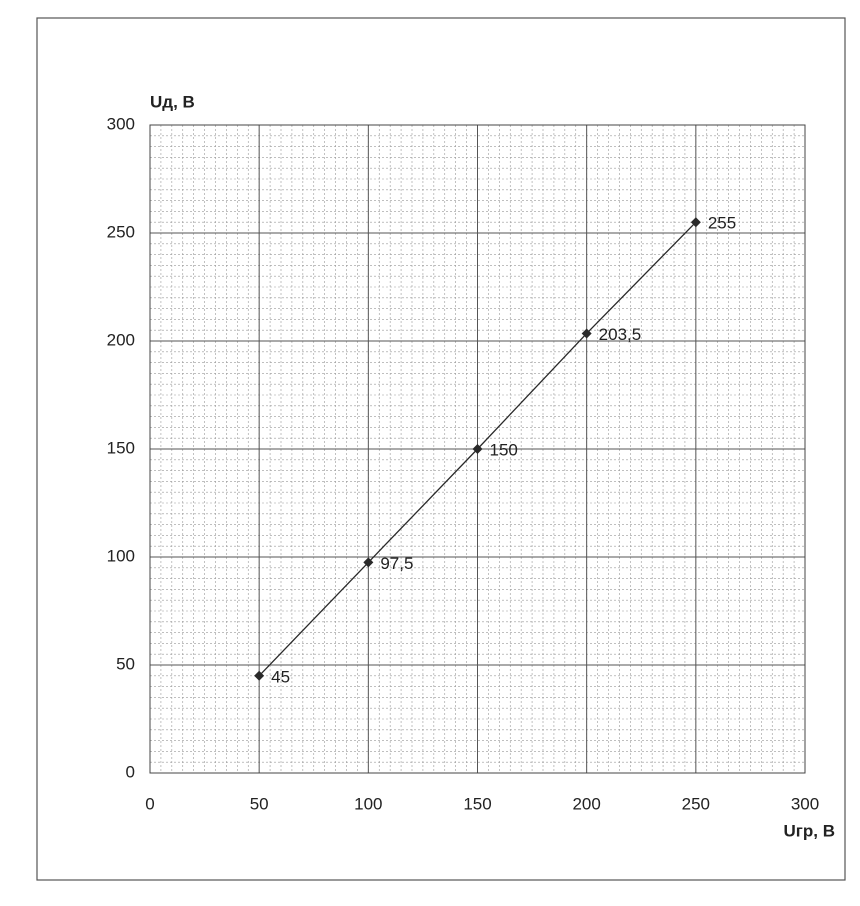 The height and width of the screenshot is (906, 860). What do you see at coordinates (586, 803) in the screenshot?
I see `x-tick-label: 200` at bounding box center [586, 803].